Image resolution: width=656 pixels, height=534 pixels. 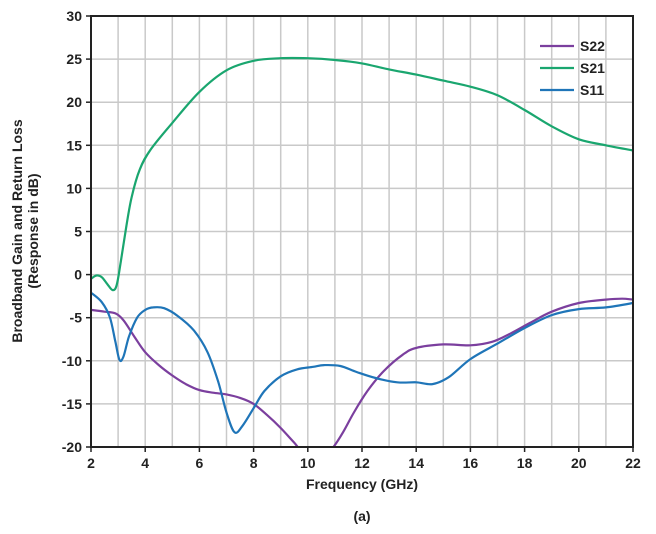 What do you see at coordinates (592, 46) in the screenshot?
I see `legend-label-s22: S22` at bounding box center [592, 46].